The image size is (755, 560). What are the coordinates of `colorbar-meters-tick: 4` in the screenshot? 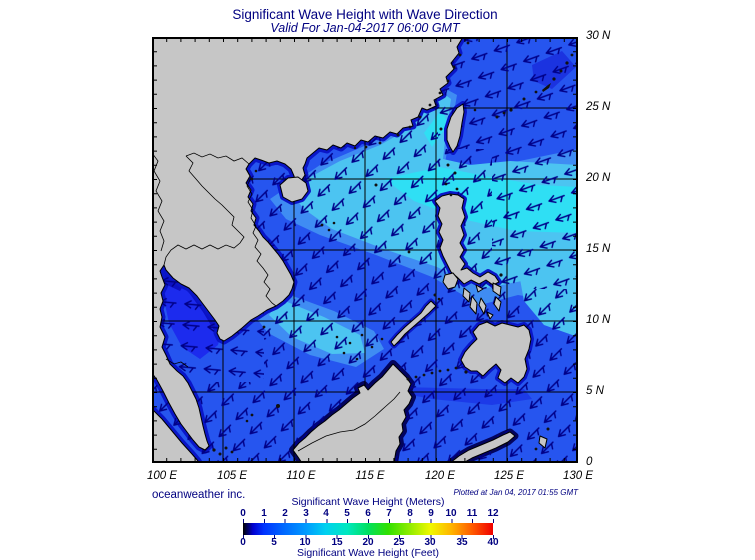 It's located at (326, 513).